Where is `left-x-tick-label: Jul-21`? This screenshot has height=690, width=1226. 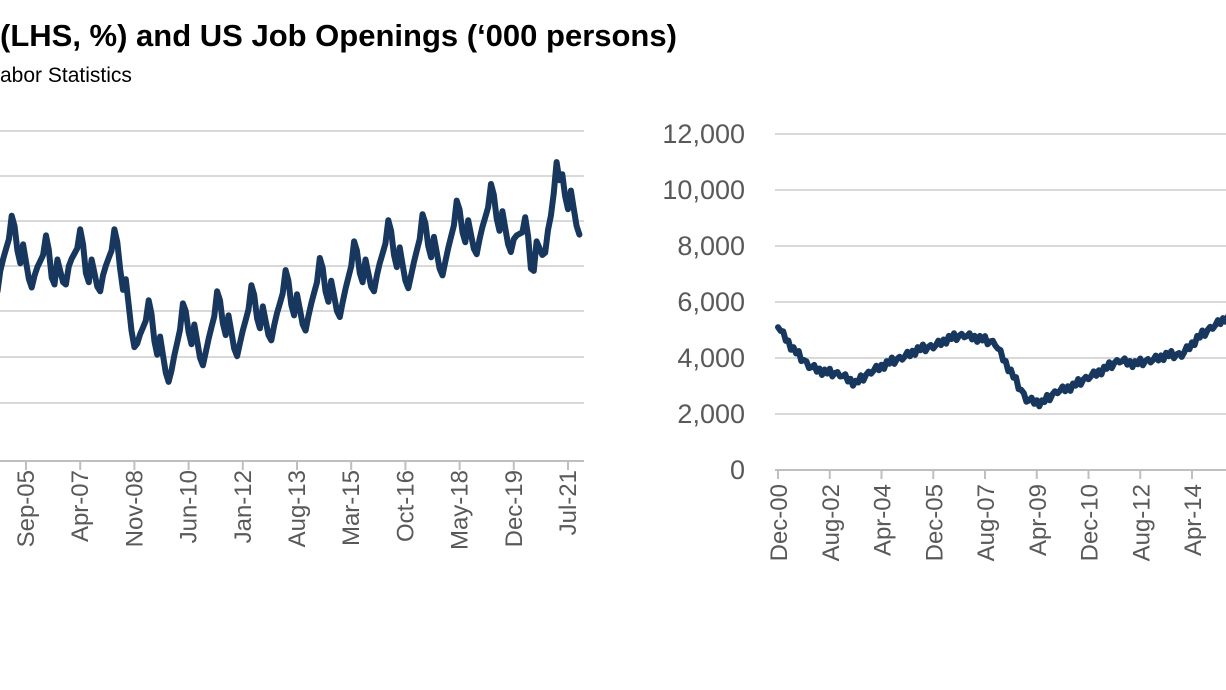
left-x-tick-label: Jul-21 is located at coordinates (568, 502).